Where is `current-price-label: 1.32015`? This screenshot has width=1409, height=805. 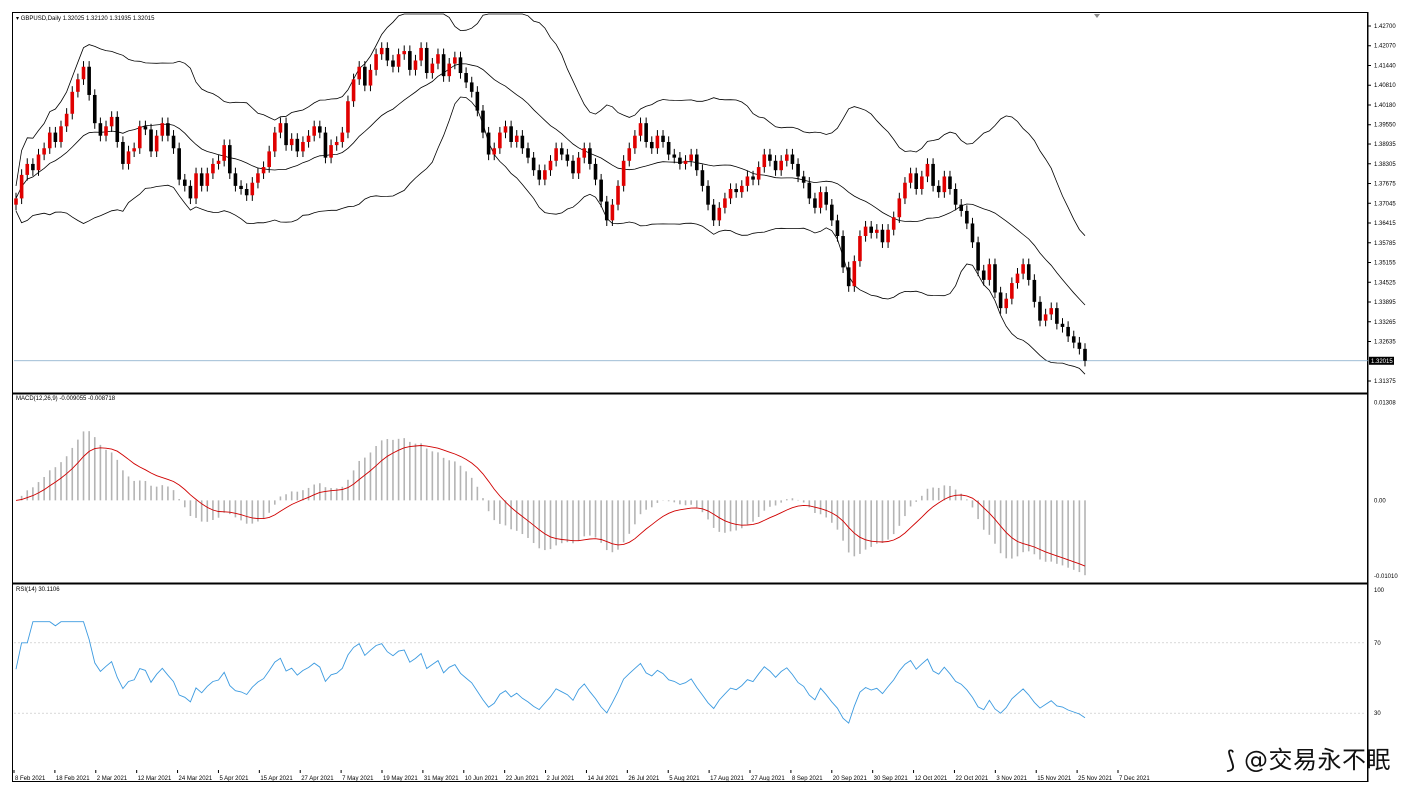
current-price-label: 1.32015 is located at coordinates (1382, 362).